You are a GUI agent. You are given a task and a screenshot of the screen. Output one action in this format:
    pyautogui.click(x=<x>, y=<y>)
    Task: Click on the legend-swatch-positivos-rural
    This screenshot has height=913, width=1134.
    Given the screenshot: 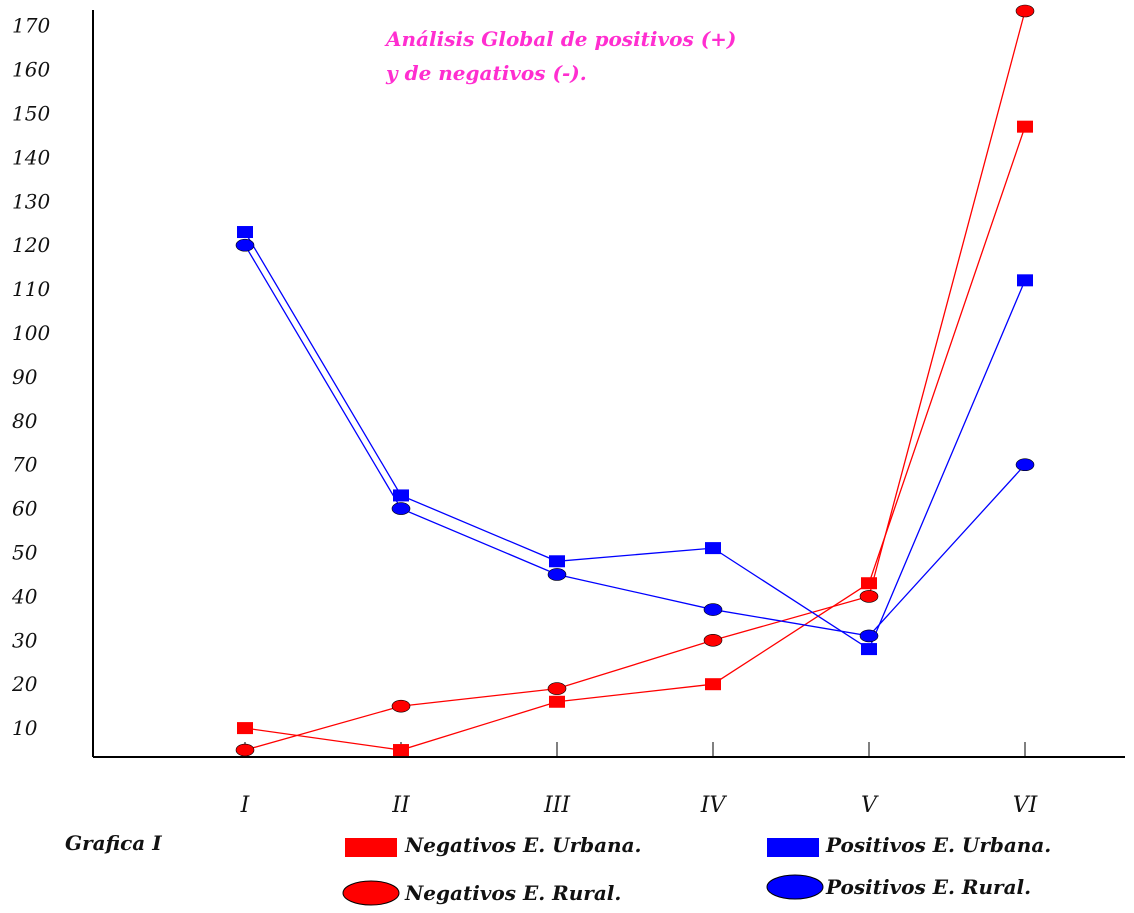 What is the action you would take?
    pyautogui.click(x=795, y=887)
    